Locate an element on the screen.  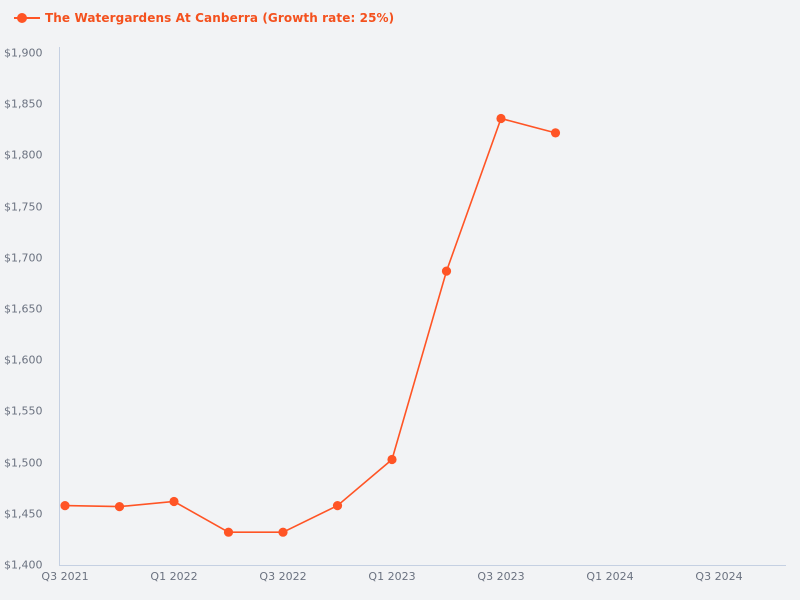
y-tick-label: $1,800 is located at coordinates (23, 155).